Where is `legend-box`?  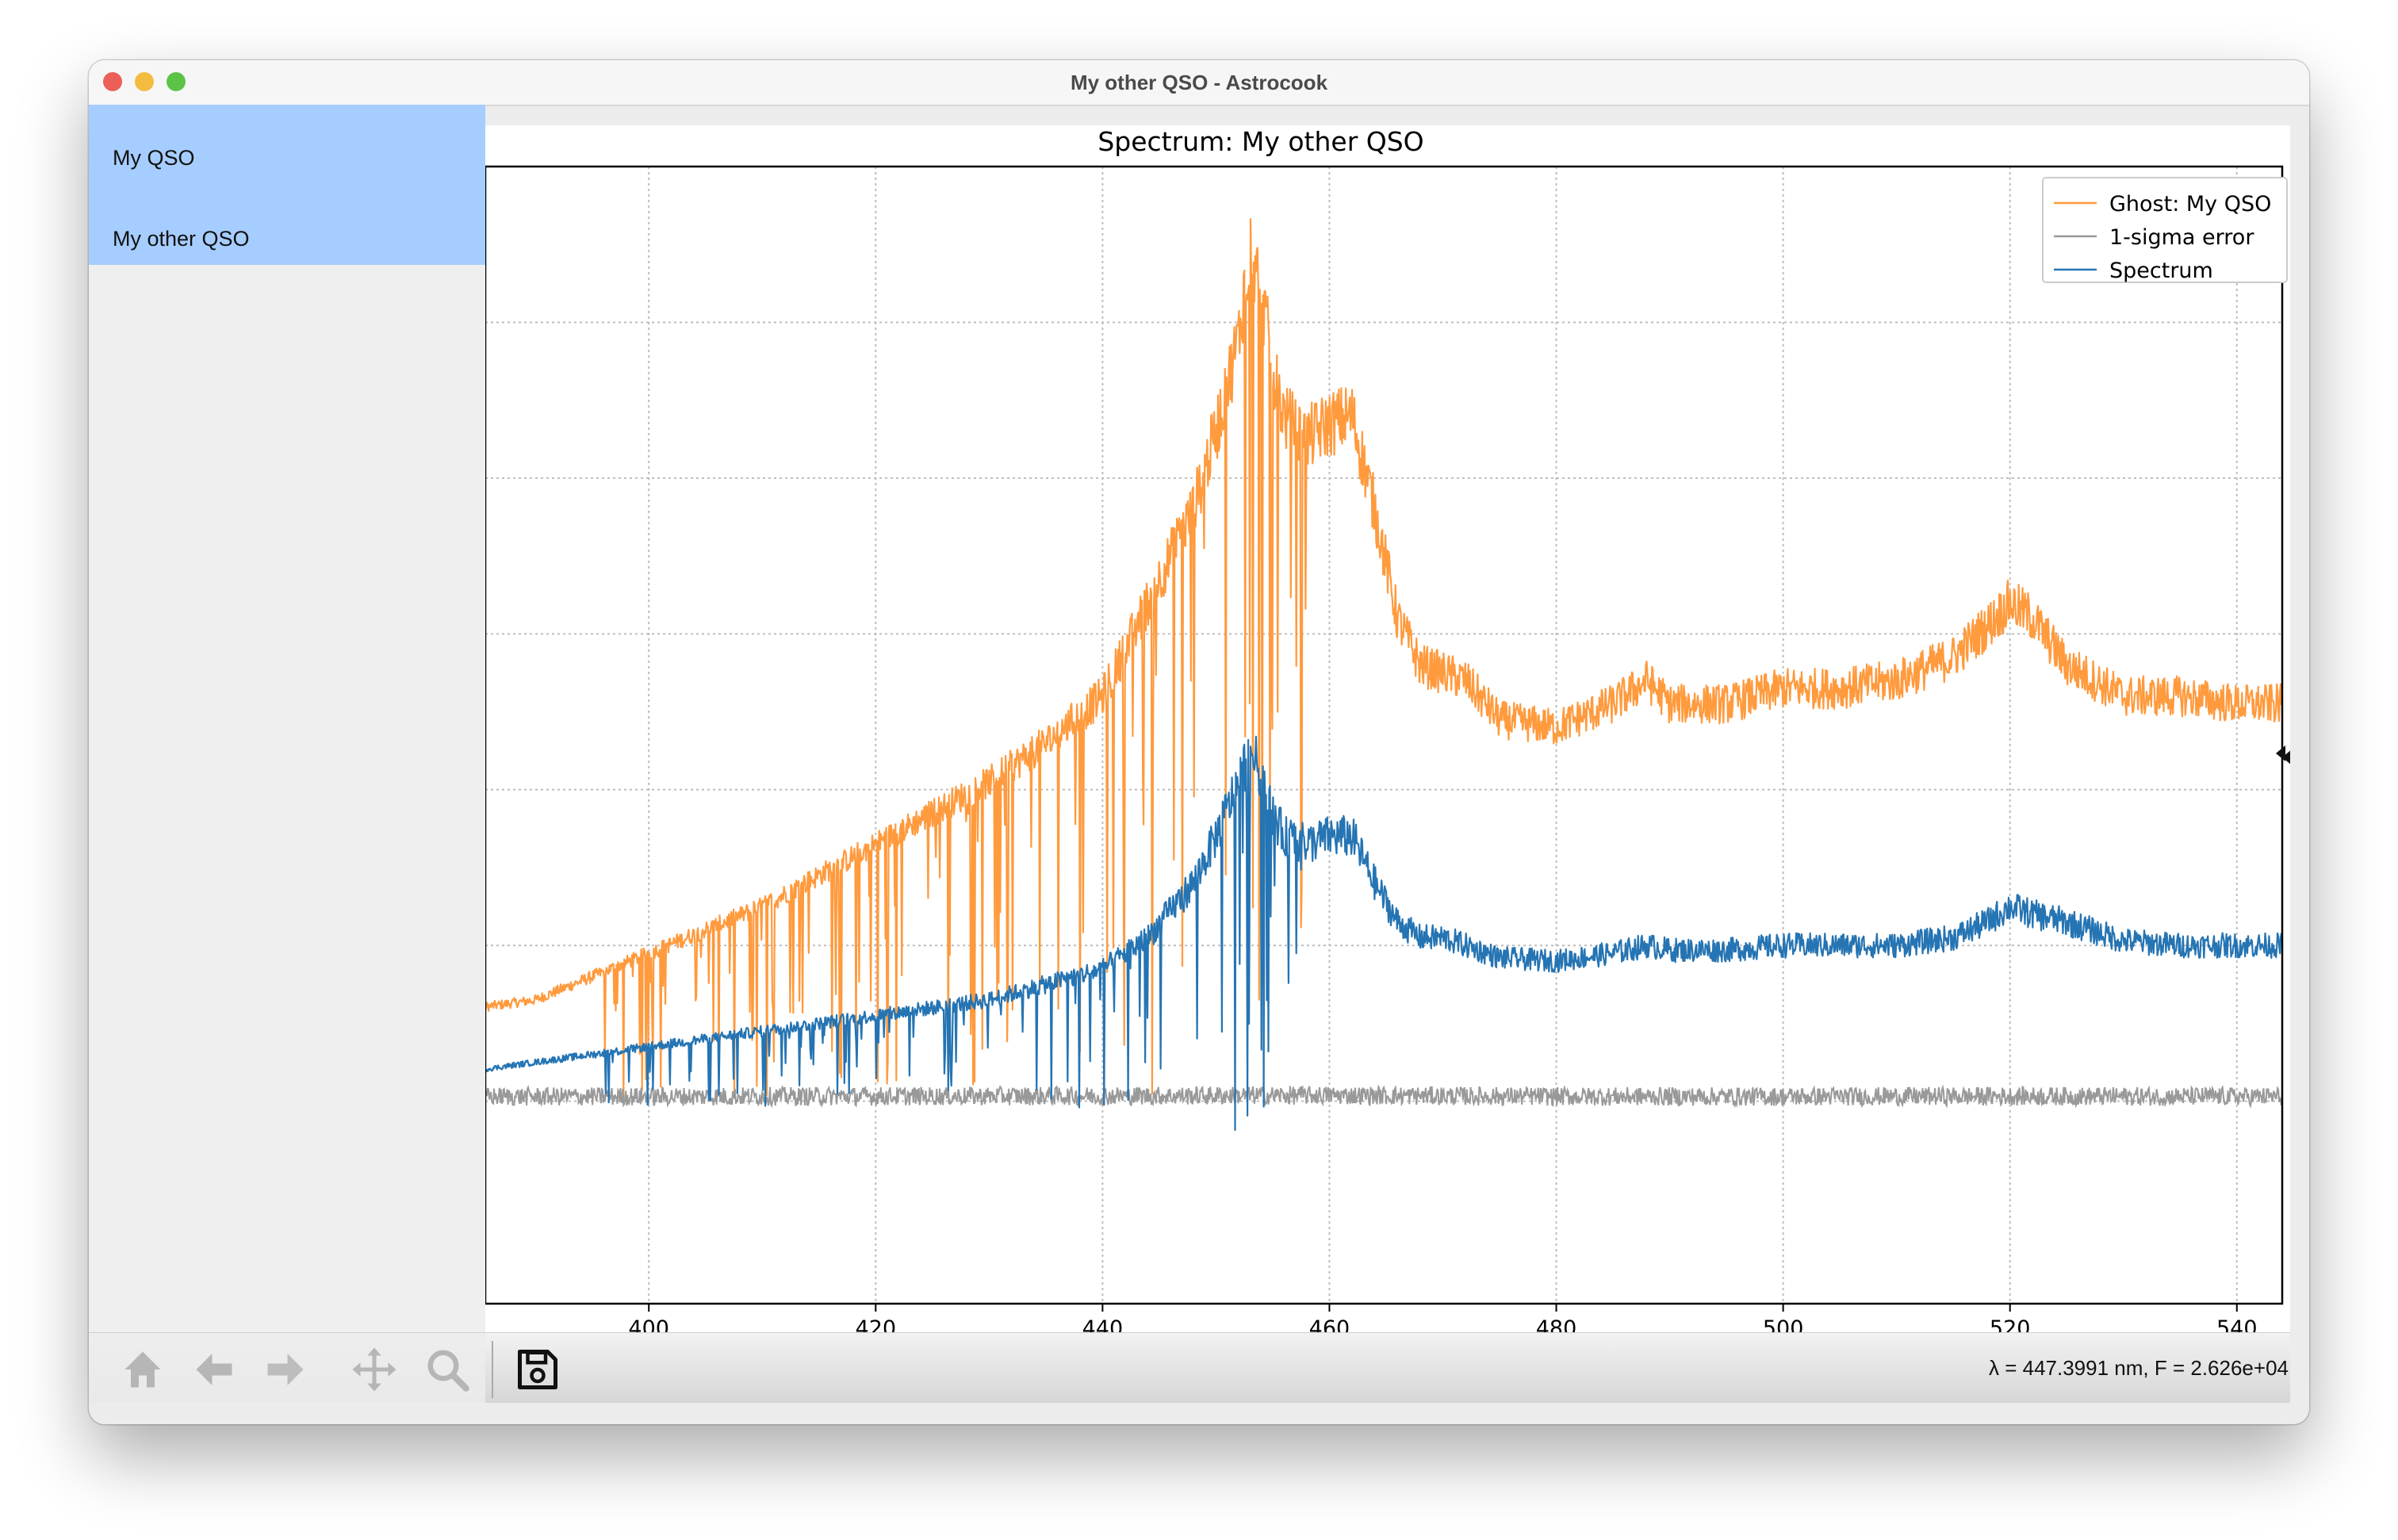
legend-box is located at coordinates (2165, 230).